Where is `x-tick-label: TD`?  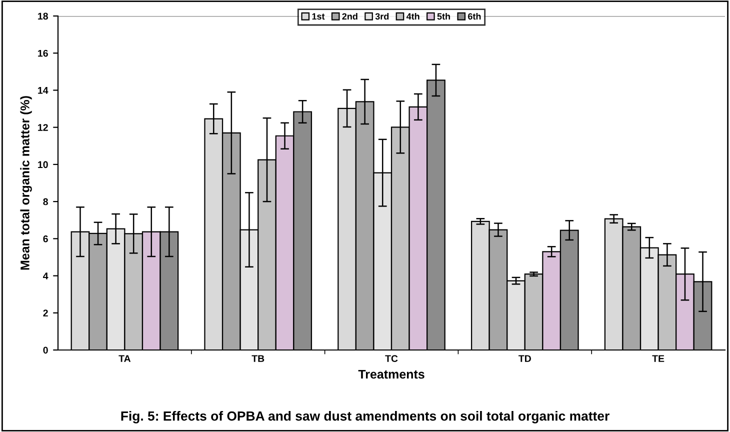 x-tick-label: TD is located at coordinates (524, 358).